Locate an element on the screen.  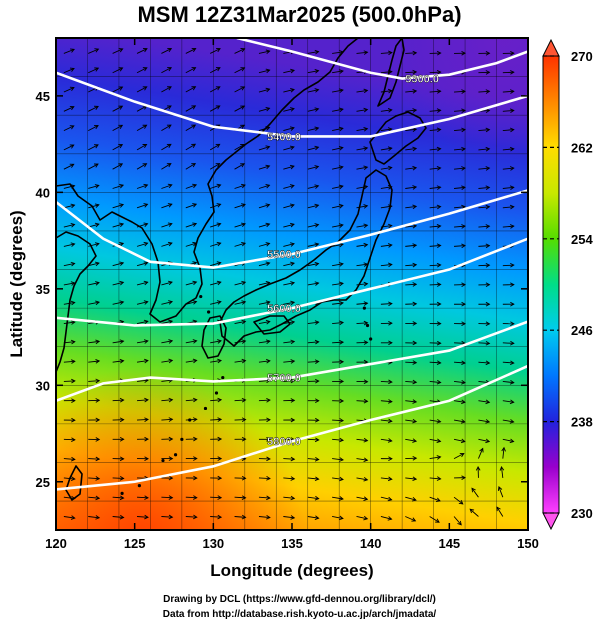
contour-line is located at coordinates (292, 229).